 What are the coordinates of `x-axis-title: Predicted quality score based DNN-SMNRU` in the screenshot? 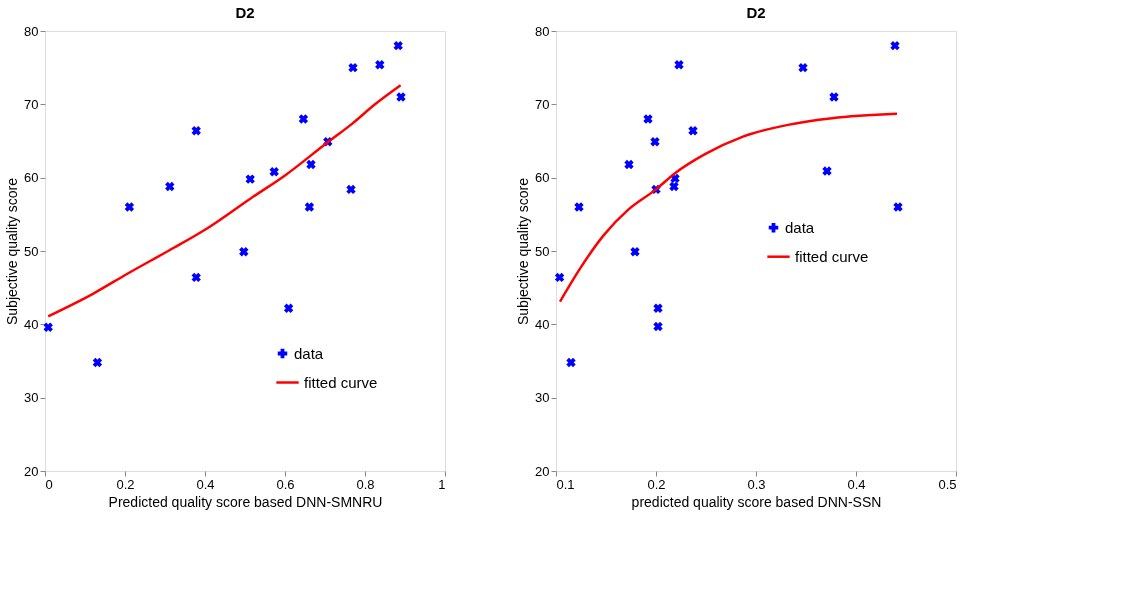 It's located at (245, 501).